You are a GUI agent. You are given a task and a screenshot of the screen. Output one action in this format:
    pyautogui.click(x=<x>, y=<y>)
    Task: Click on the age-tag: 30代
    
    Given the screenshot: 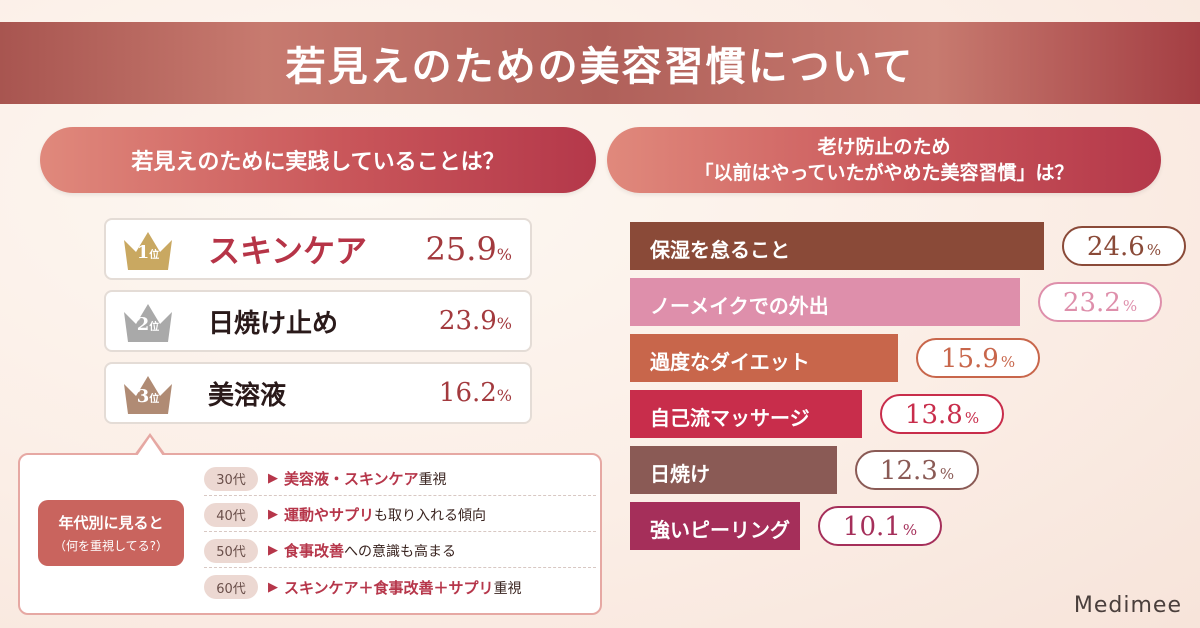 What is the action you would take?
    pyautogui.click(x=231, y=478)
    